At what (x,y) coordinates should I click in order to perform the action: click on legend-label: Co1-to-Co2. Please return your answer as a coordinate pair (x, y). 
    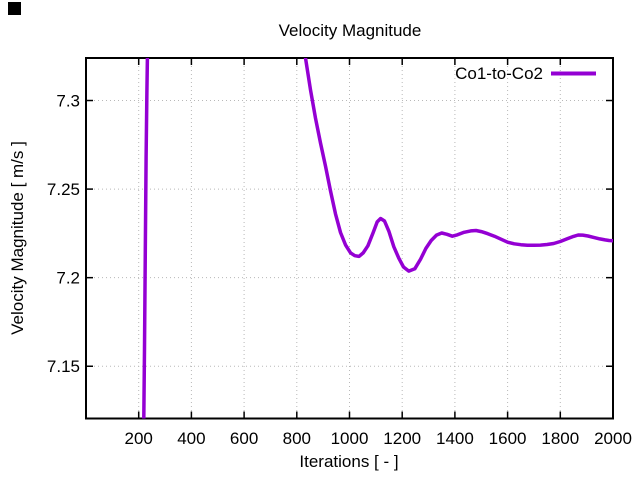
    Looking at the image, I should click on (499, 73).